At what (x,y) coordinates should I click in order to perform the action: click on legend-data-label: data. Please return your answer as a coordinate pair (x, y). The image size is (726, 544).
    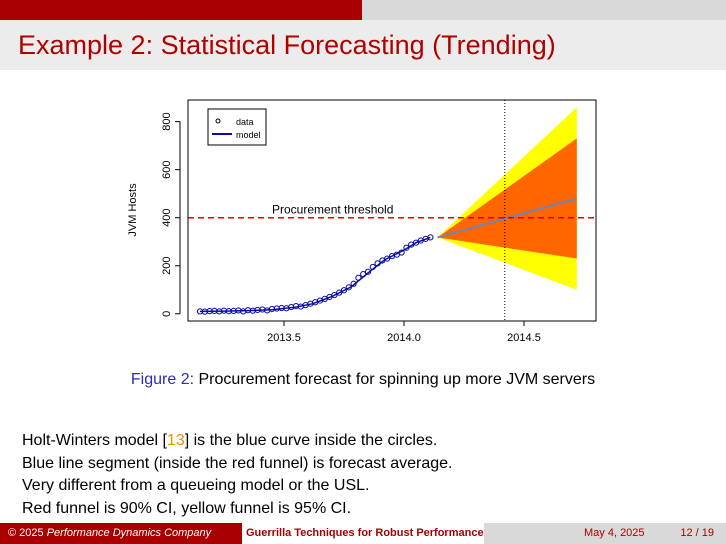
    Looking at the image, I should click on (245, 122).